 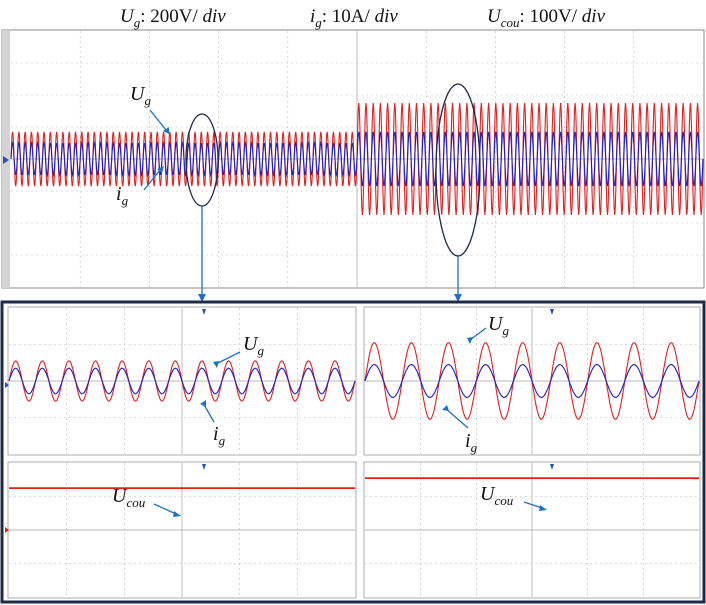 I want to click on zoom-after-ucou-pointer, so click(x=533, y=505).